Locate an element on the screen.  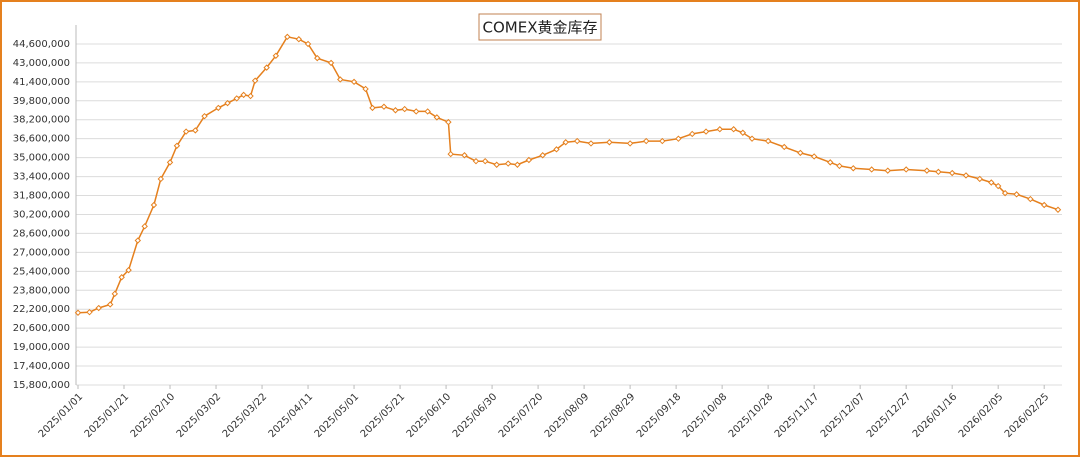
y-tick-label: 17,400,000 is located at coordinates (41, 366).